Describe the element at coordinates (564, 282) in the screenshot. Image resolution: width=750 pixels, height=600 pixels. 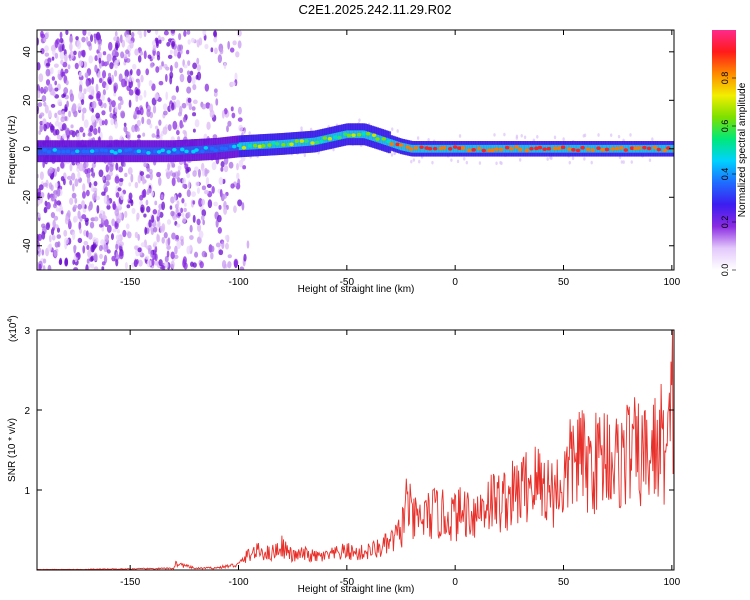
I see `x-tick-label: 50` at that location.